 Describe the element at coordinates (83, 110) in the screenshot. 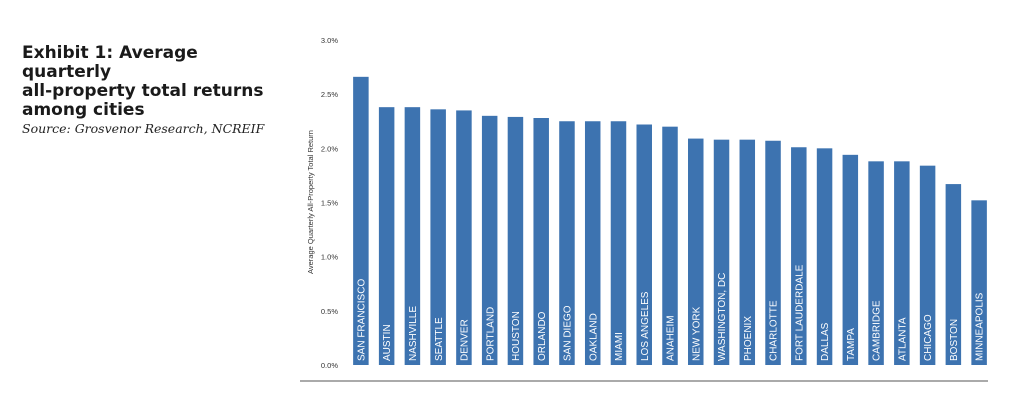

I see `chart-title-line: among cities` at that location.